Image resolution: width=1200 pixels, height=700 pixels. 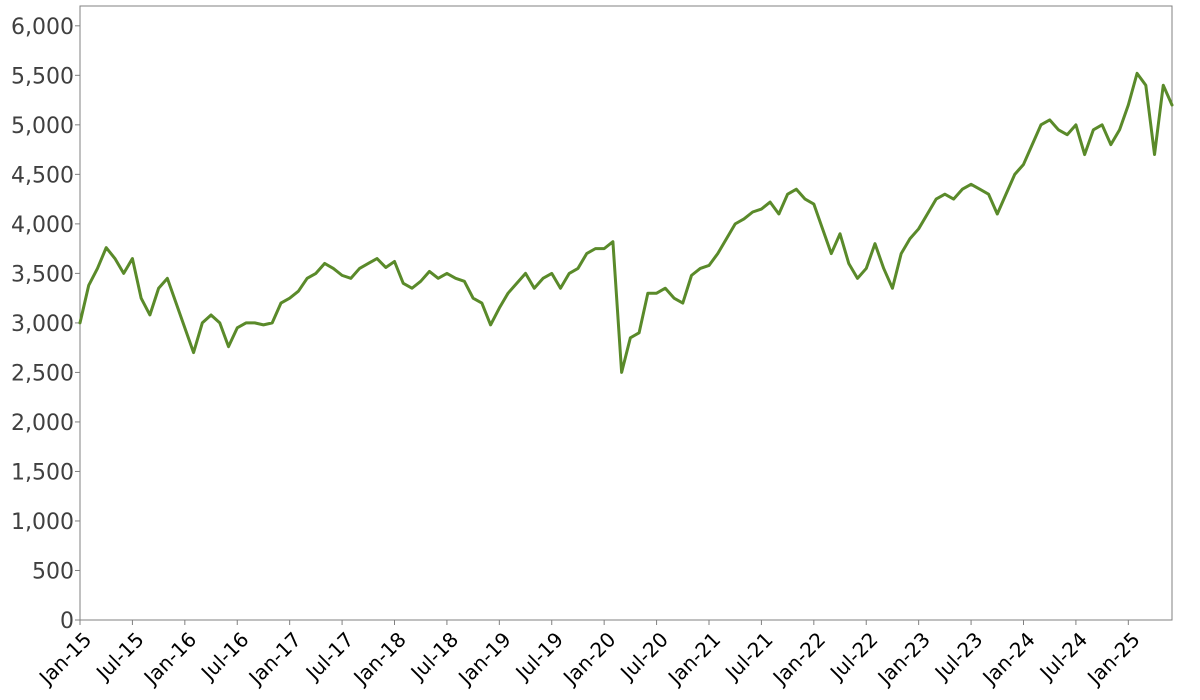 What do you see at coordinates (42, 373) in the screenshot?
I see `y-tick-label: 2,500` at bounding box center [42, 373].